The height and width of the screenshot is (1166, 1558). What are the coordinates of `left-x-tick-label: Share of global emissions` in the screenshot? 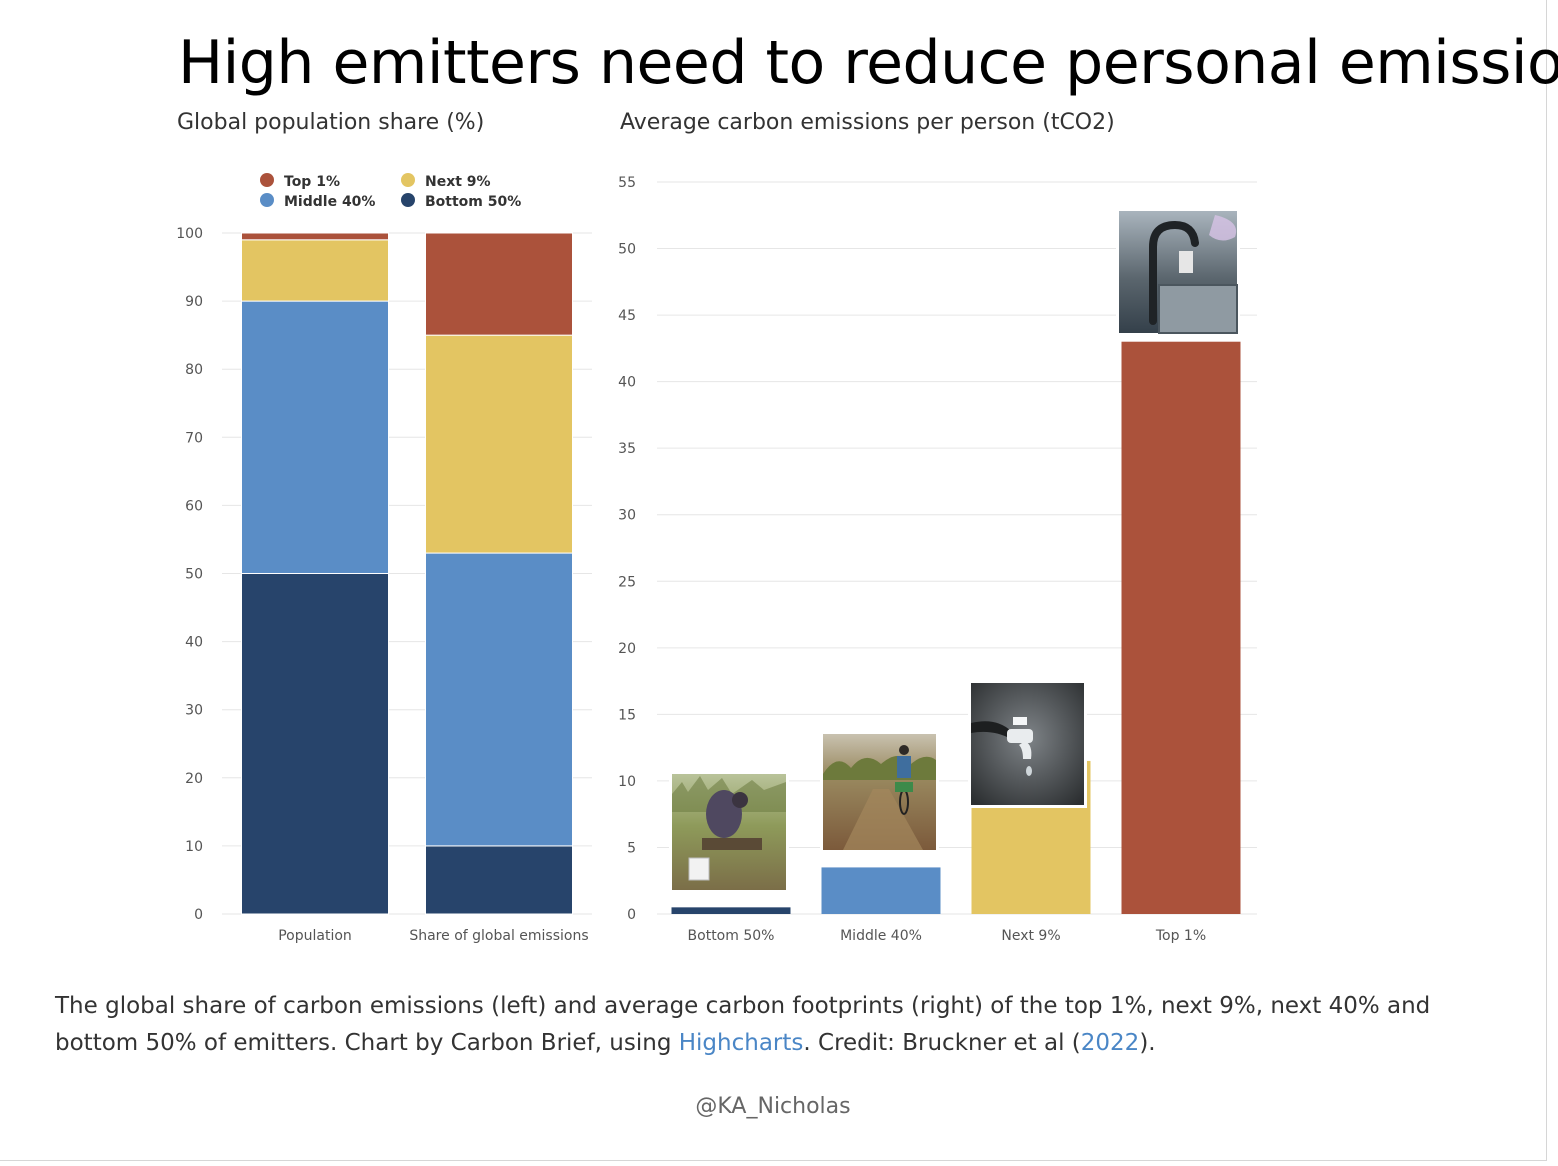 It's located at (498, 936).